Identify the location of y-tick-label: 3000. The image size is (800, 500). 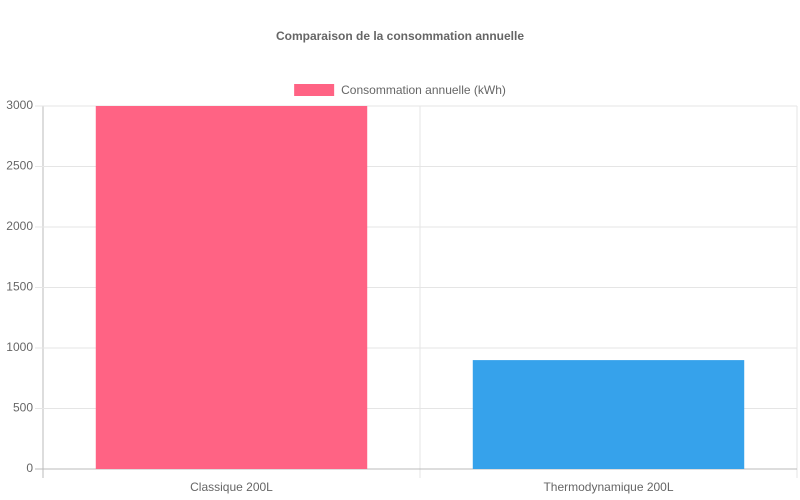
(19, 105).